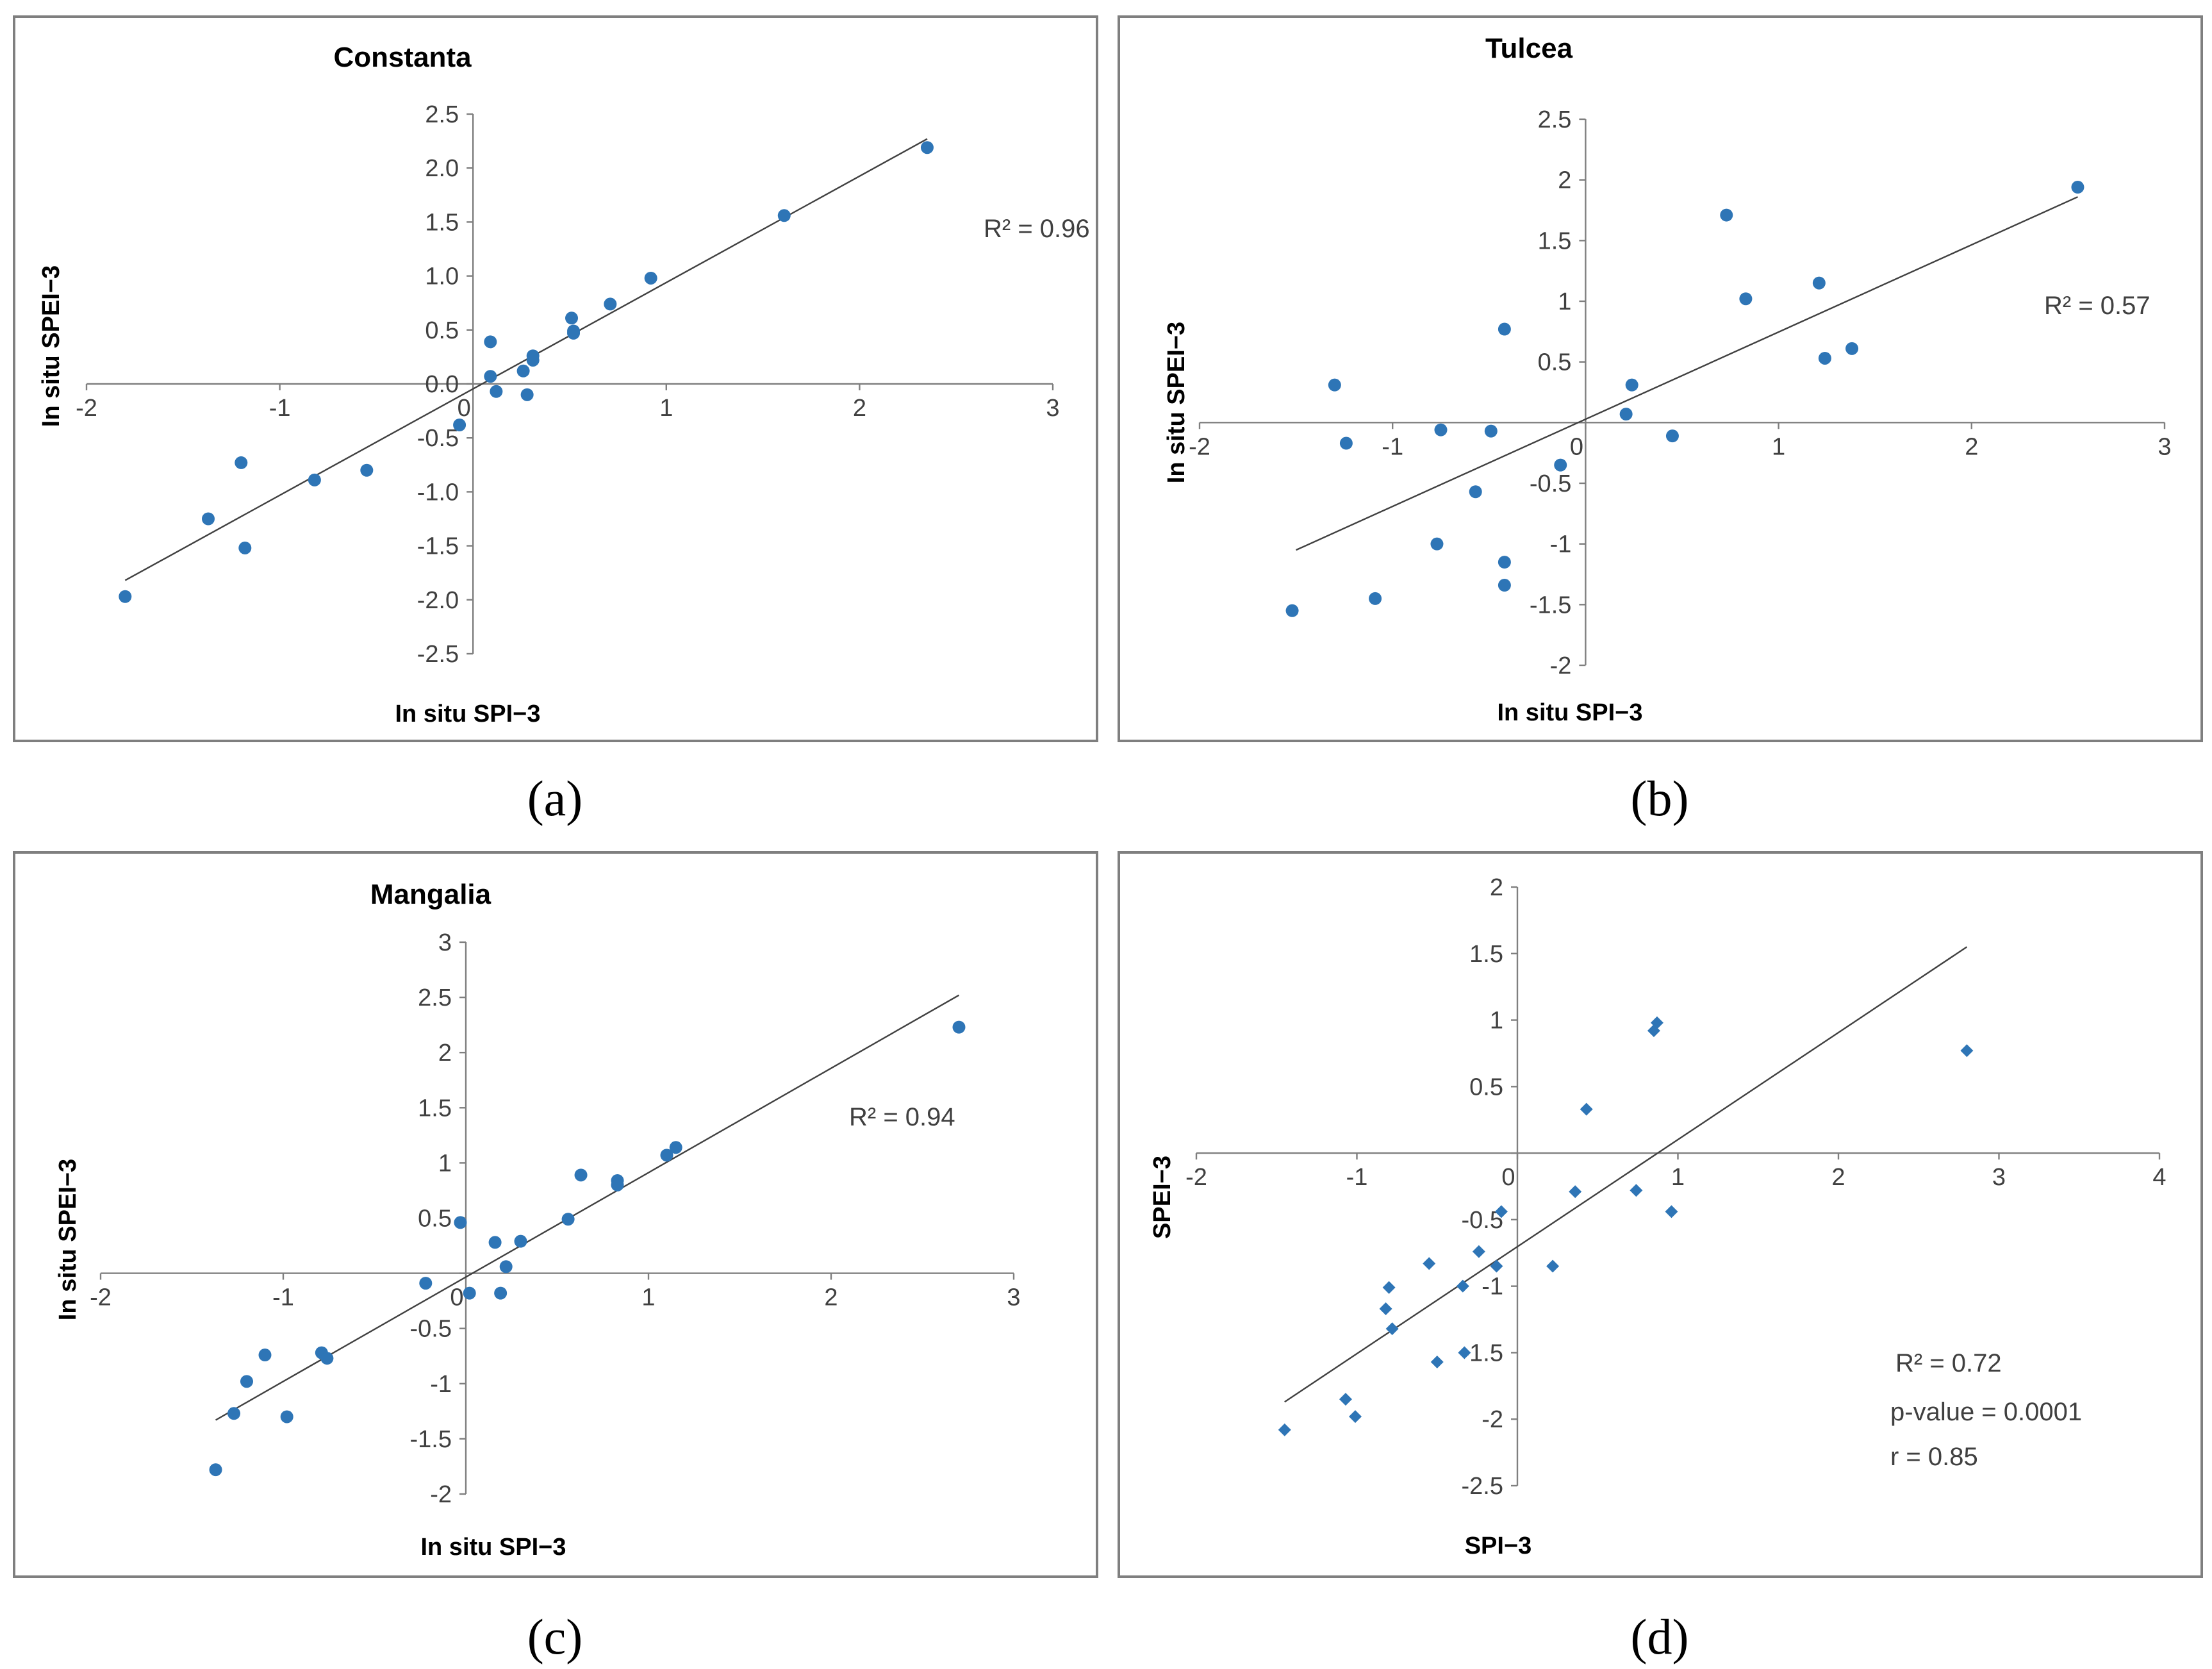 The width and height of the screenshot is (2212, 1669). Describe the element at coordinates (1660, 1637) in the screenshot. I see `panel-d-caption: (d)` at that location.